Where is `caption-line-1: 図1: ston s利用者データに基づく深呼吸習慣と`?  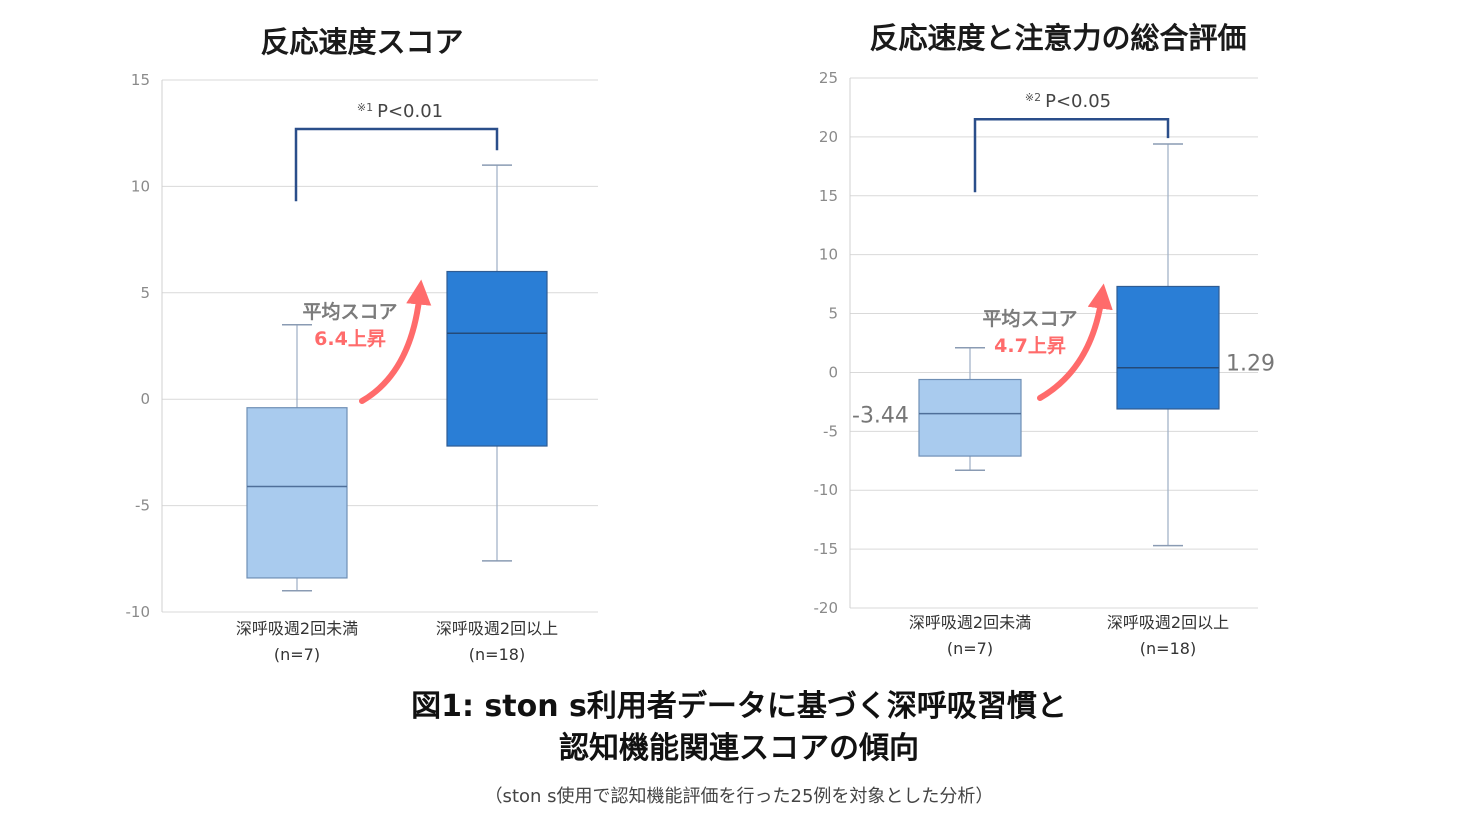
caption-line-1: 図1: ston s利用者データに基づく深呼吸習慣と is located at coordinates (739, 706).